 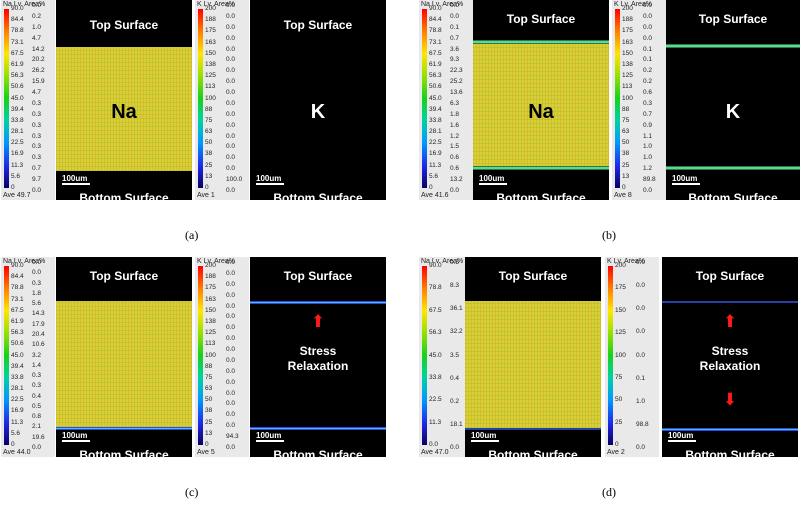 I want to click on na-map: Top Surface Na 100um Bottom Surface, so click(x=124, y=100).